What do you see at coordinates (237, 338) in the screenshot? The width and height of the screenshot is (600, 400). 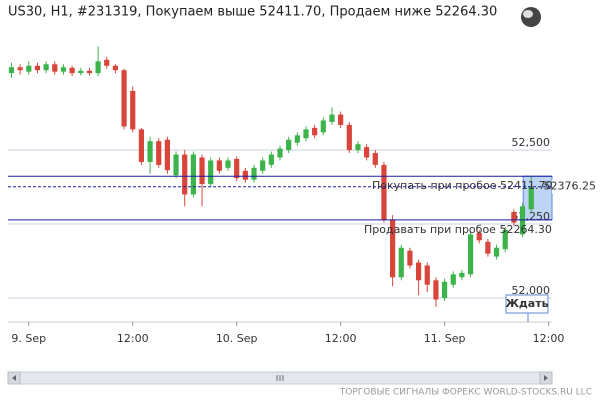 I see `x-tick-label: 10. Sep` at bounding box center [237, 338].